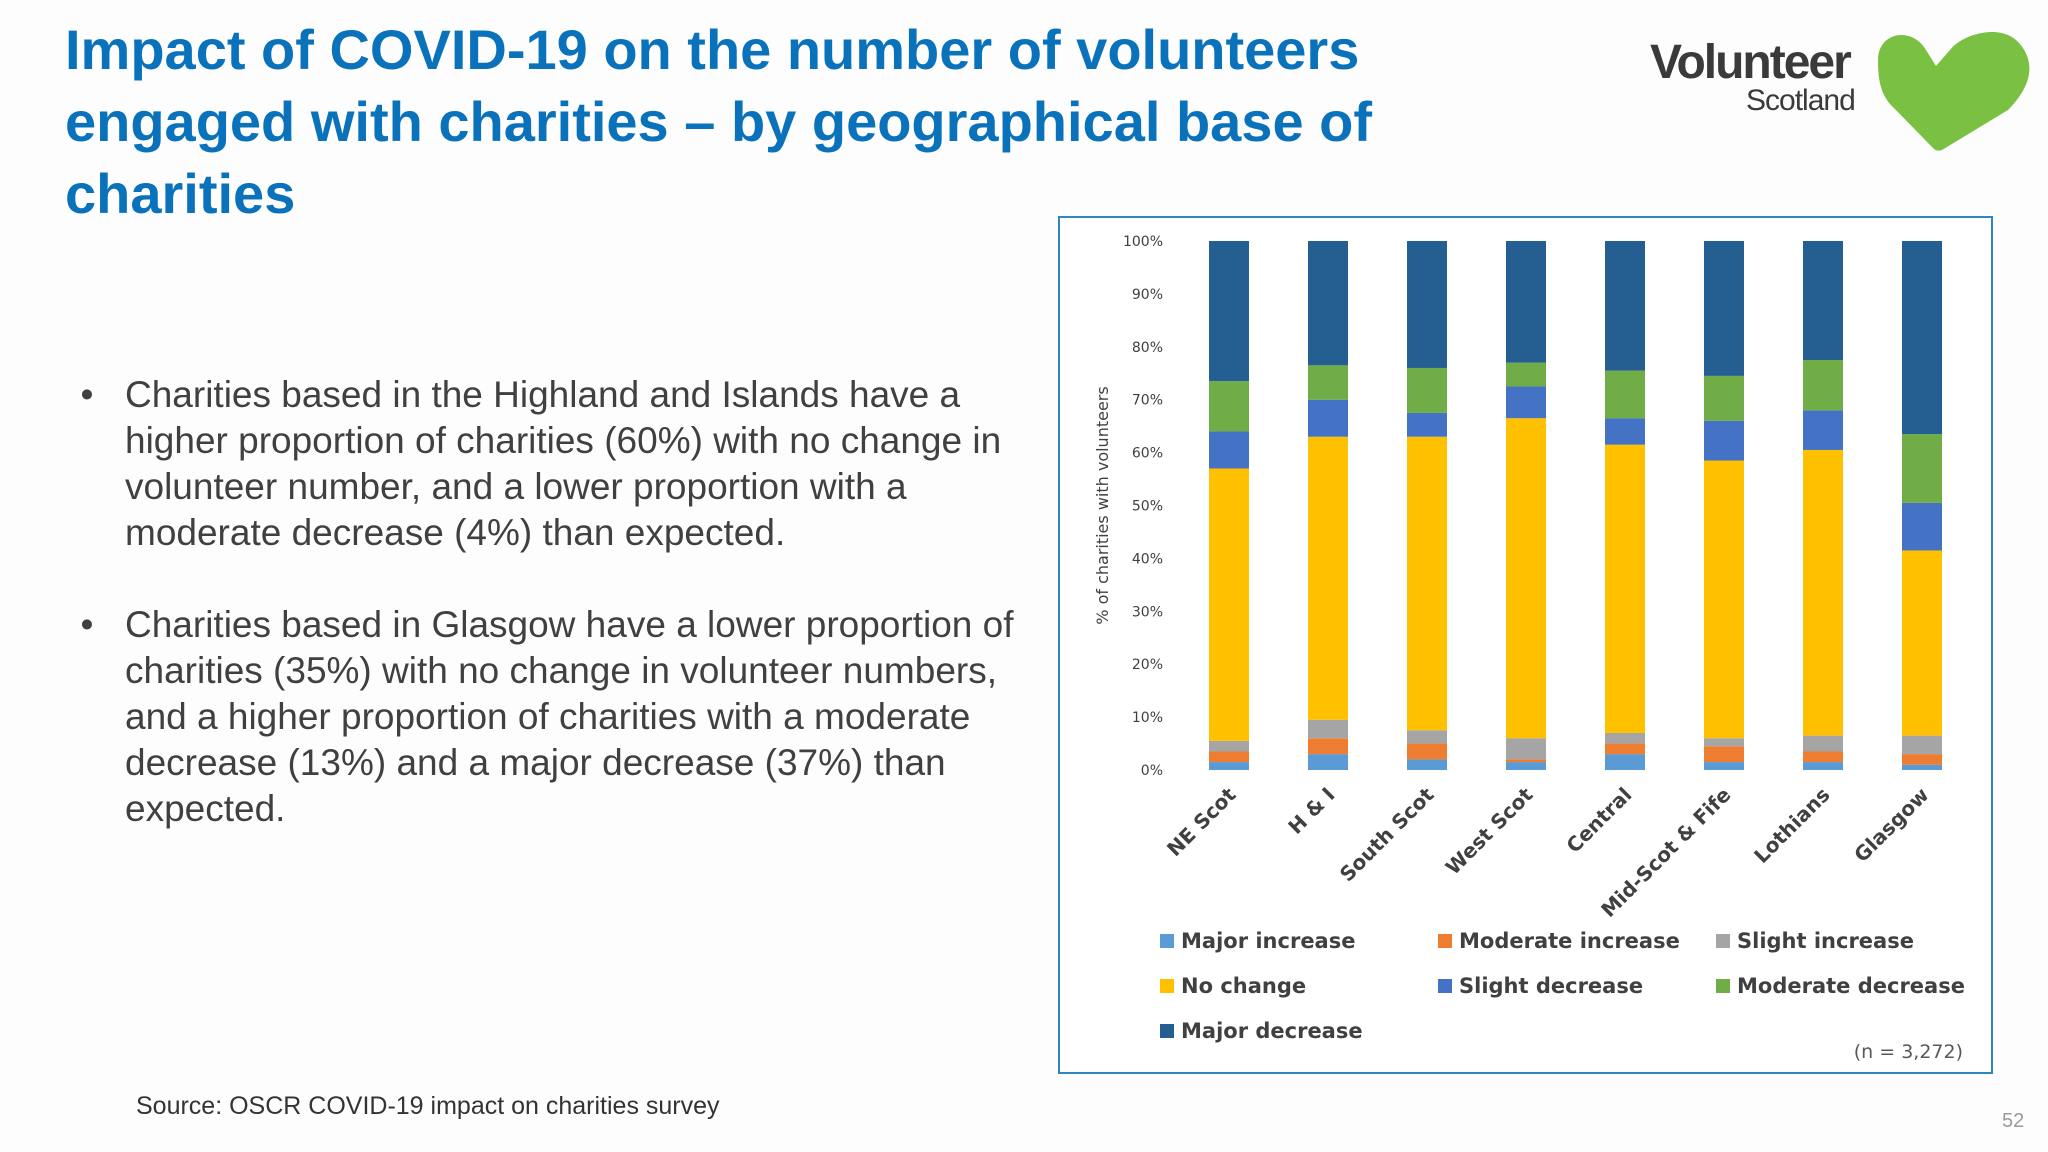  Describe the element at coordinates (1954, 91) in the screenshot. I see `heart-icon` at that location.